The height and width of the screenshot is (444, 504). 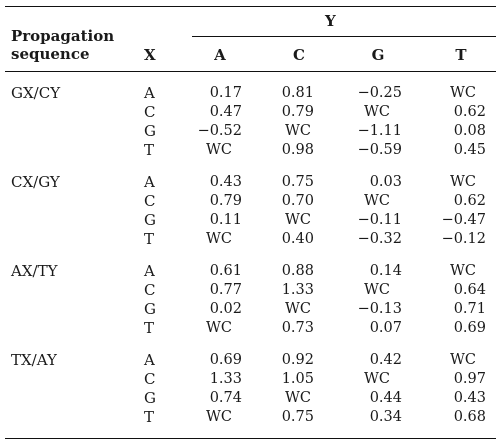 What do you see at coordinates (379, 239) in the screenshot?
I see `table-cell: −0.32` at bounding box center [379, 239].